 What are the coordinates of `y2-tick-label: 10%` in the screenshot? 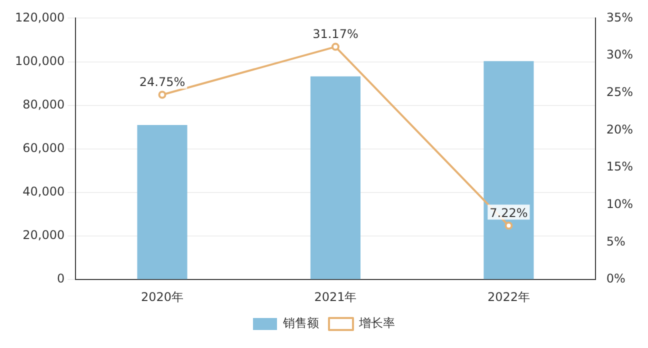 It's located at (619, 204).